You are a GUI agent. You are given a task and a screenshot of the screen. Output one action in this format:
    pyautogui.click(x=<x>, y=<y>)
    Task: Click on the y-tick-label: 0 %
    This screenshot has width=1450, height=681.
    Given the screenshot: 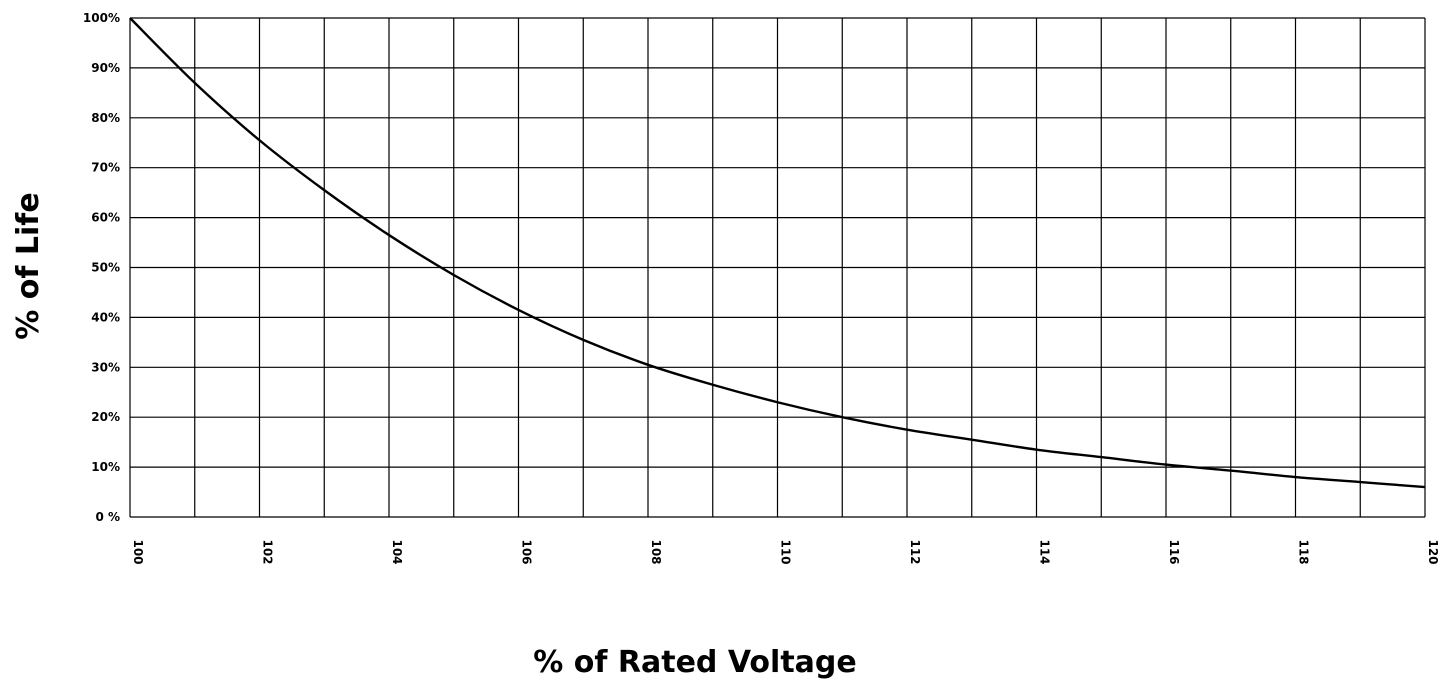 What is the action you would take?
    pyautogui.click(x=107, y=517)
    